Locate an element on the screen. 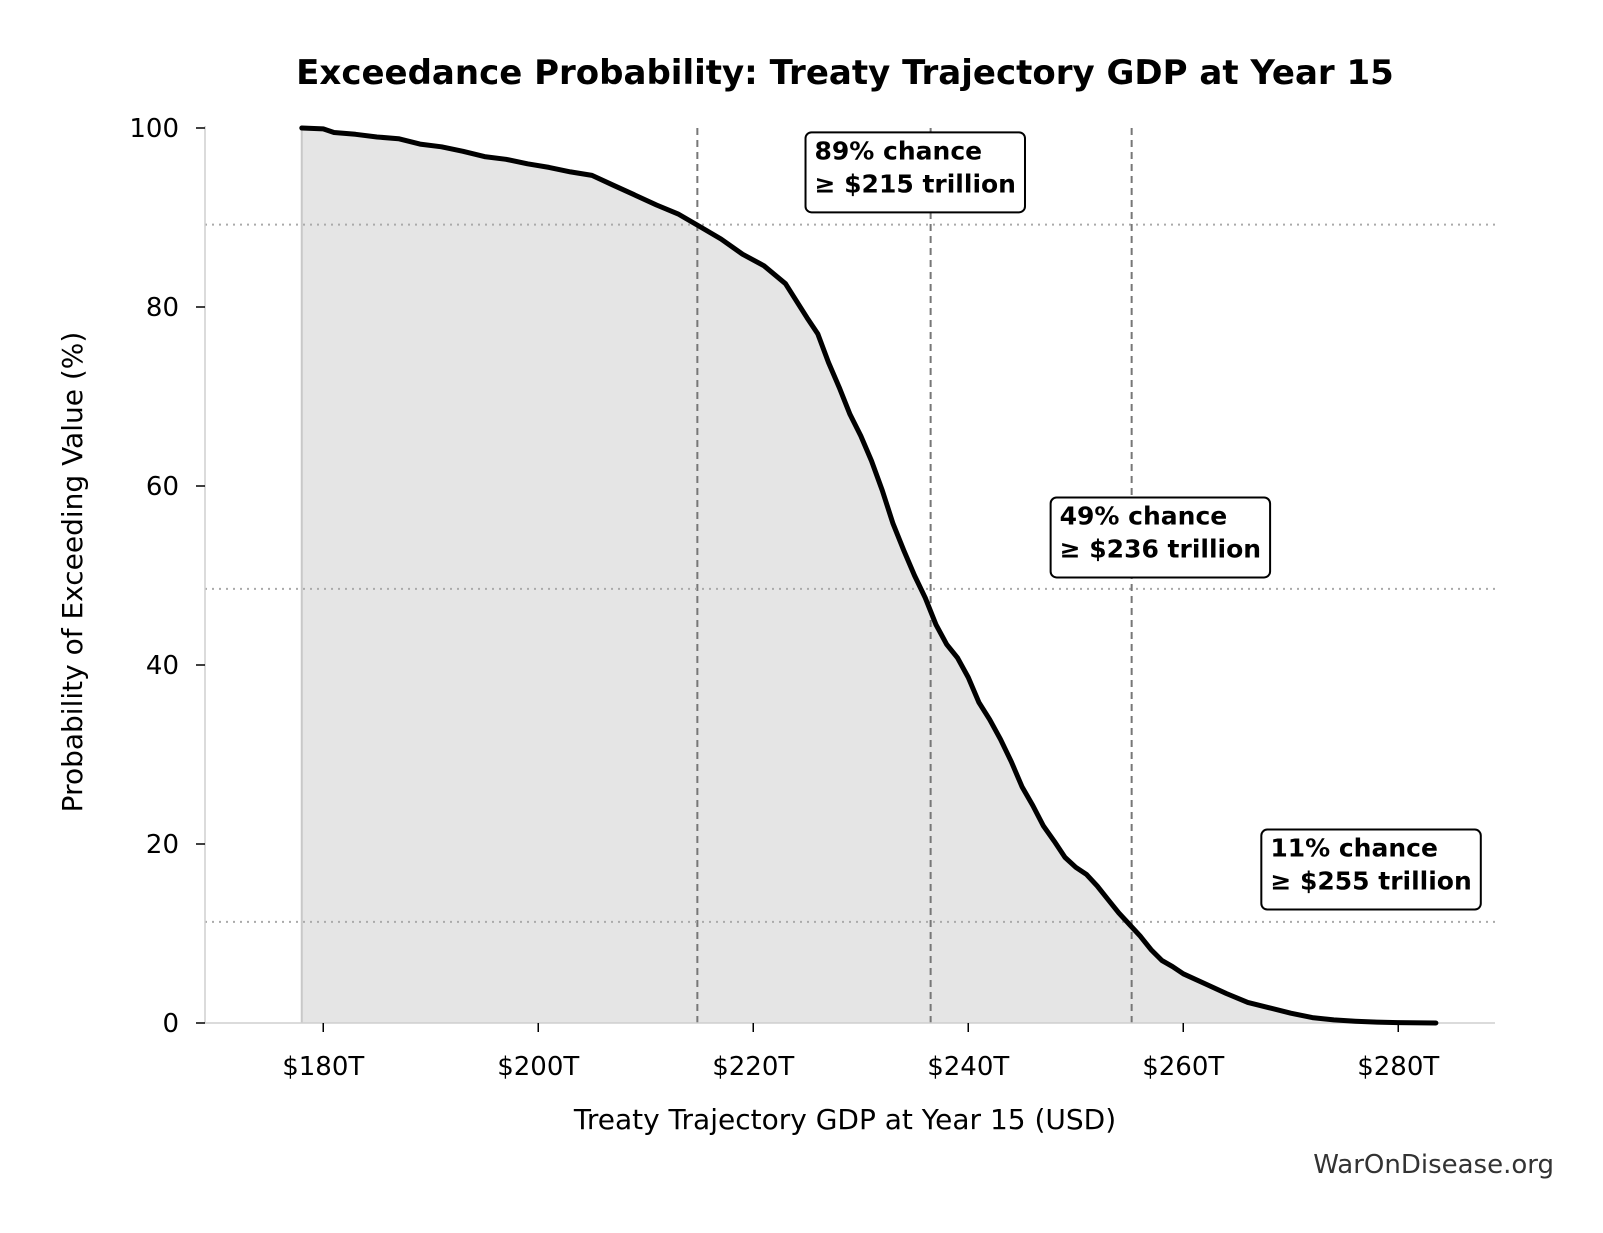 Image resolution: width=1603 pixels, height=1233 pixels. y-tick-label: 20 is located at coordinates (162, 845).